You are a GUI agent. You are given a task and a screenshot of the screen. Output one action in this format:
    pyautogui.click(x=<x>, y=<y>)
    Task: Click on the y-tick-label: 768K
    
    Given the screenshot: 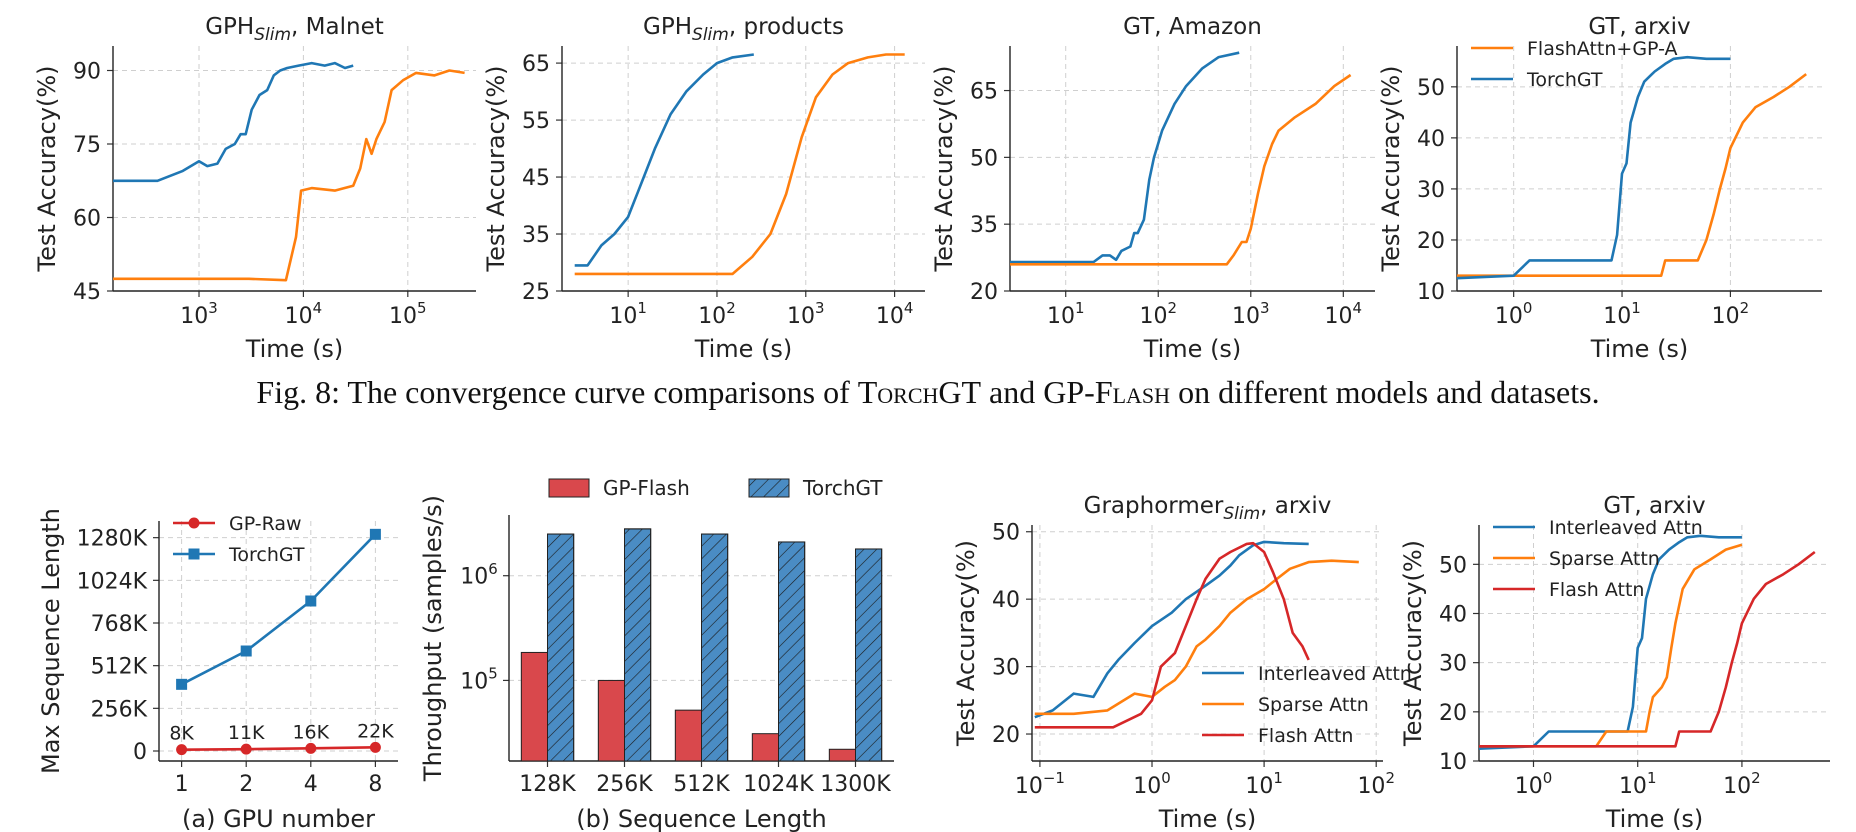 What is the action you would take?
    pyautogui.click(x=119, y=624)
    